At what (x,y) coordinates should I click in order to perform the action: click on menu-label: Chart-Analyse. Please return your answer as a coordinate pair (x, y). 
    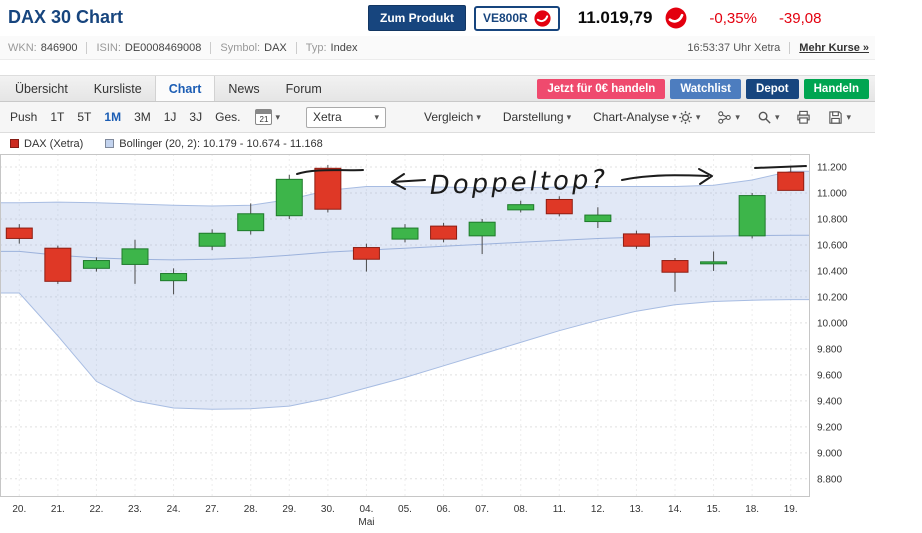
    Looking at the image, I should click on (631, 117).